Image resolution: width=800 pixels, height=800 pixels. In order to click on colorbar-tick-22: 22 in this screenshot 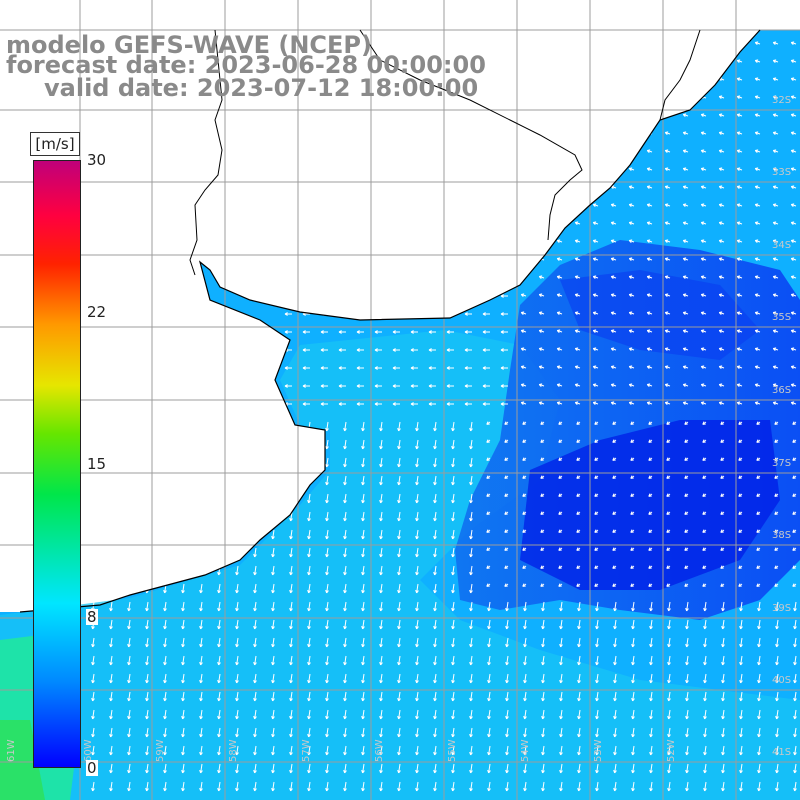, I will do `click(97, 312)`.